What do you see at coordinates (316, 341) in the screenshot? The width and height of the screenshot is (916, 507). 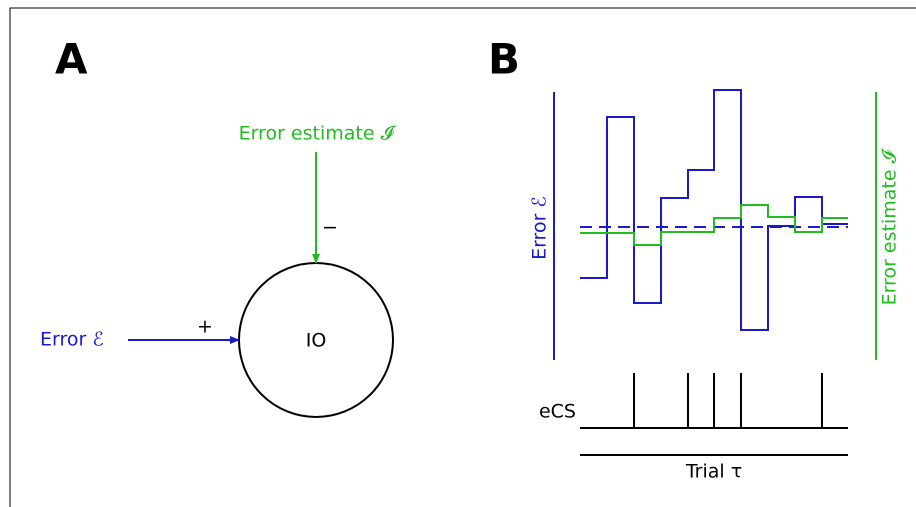 I see `node-label: IO` at bounding box center [316, 341].